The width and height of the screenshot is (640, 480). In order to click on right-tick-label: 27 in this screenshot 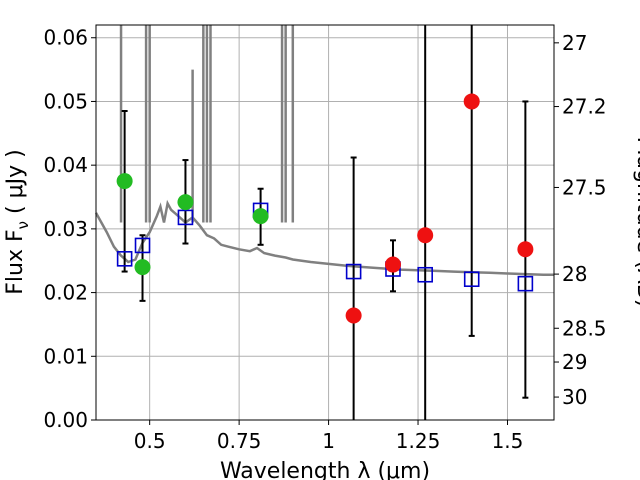, I will do `click(574, 43)`.